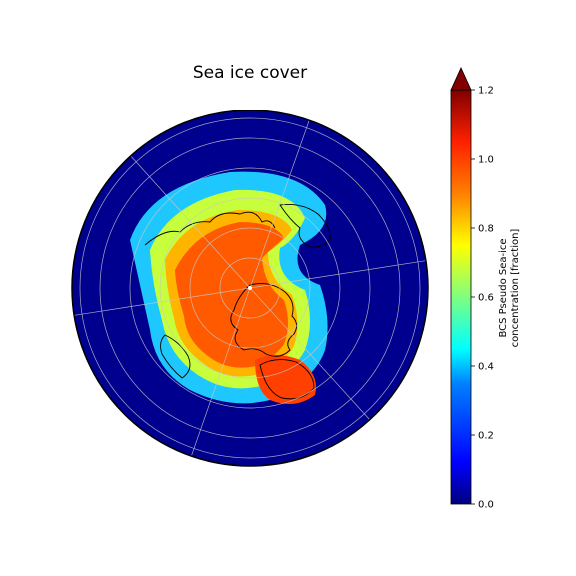 Image resolution: width=576 pixels, height=576 pixels. Describe the element at coordinates (305, 225) in the screenshot. I see `coastline-europe` at that location.